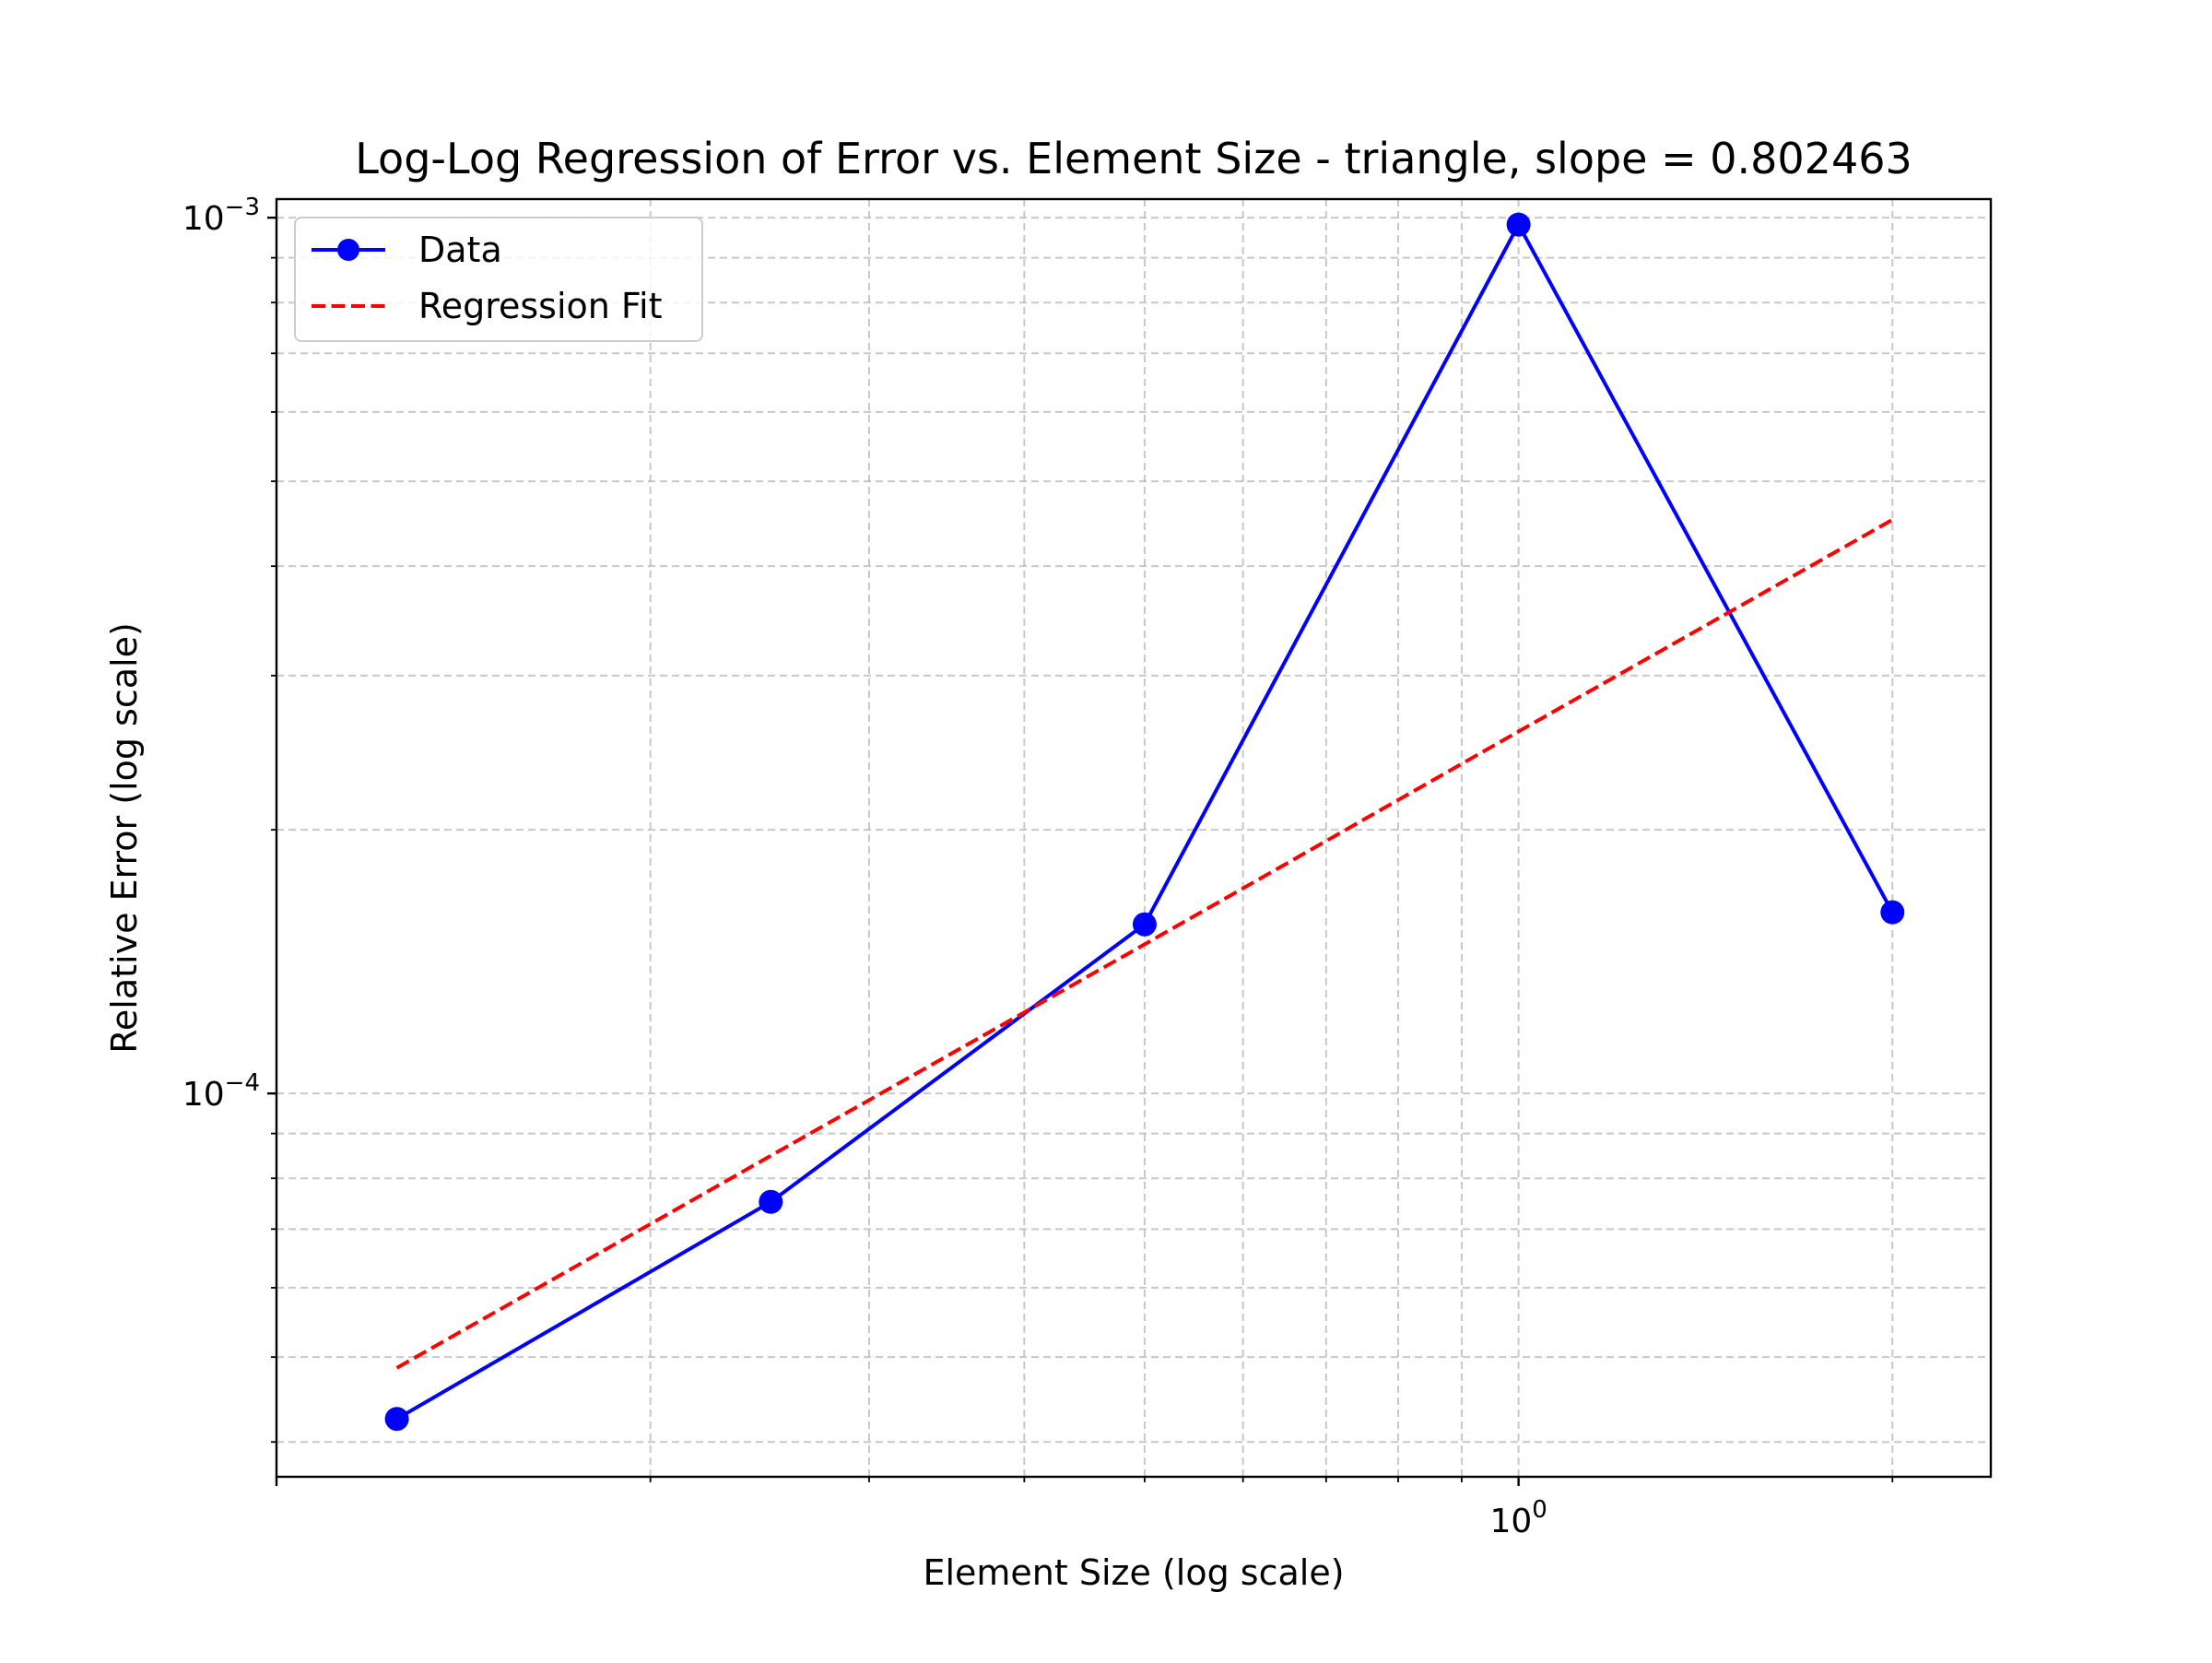 The width and height of the screenshot is (2212, 1663). I want to click on y-tick-label: 10⁻⁴, so click(221, 1091).